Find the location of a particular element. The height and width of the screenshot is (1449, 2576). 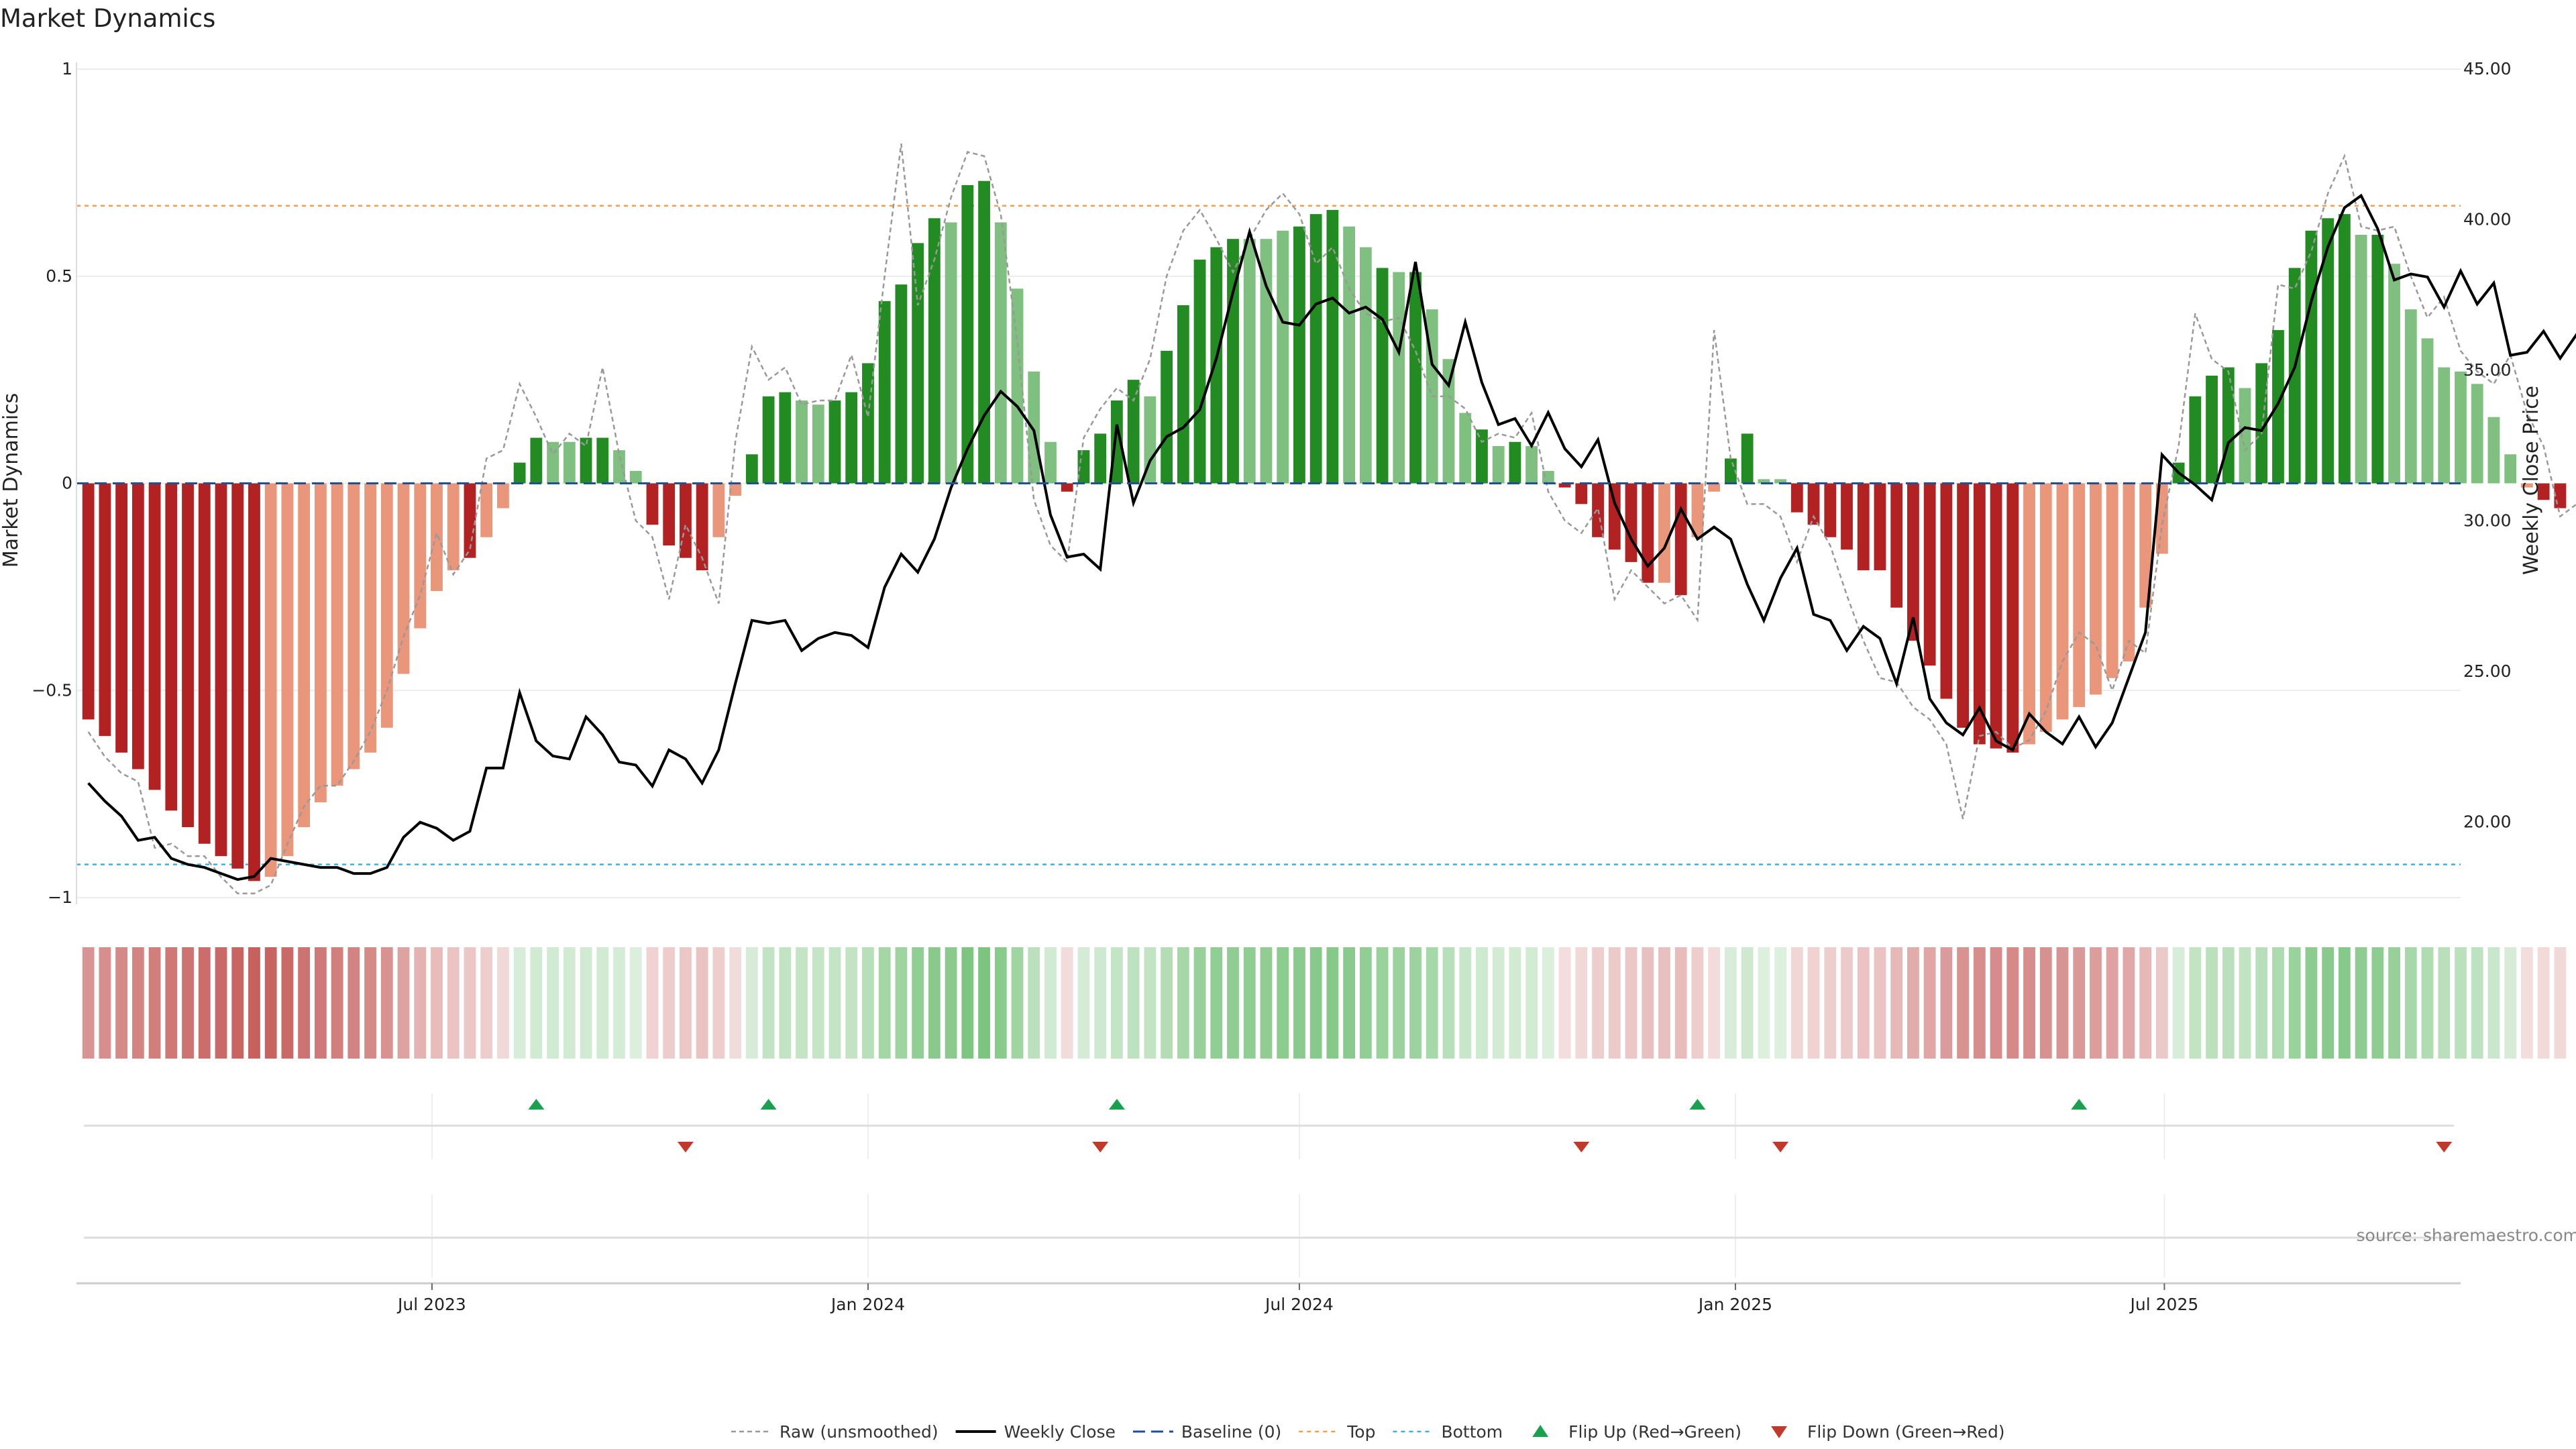

right-tick-label: 30.00 is located at coordinates (2487, 521).